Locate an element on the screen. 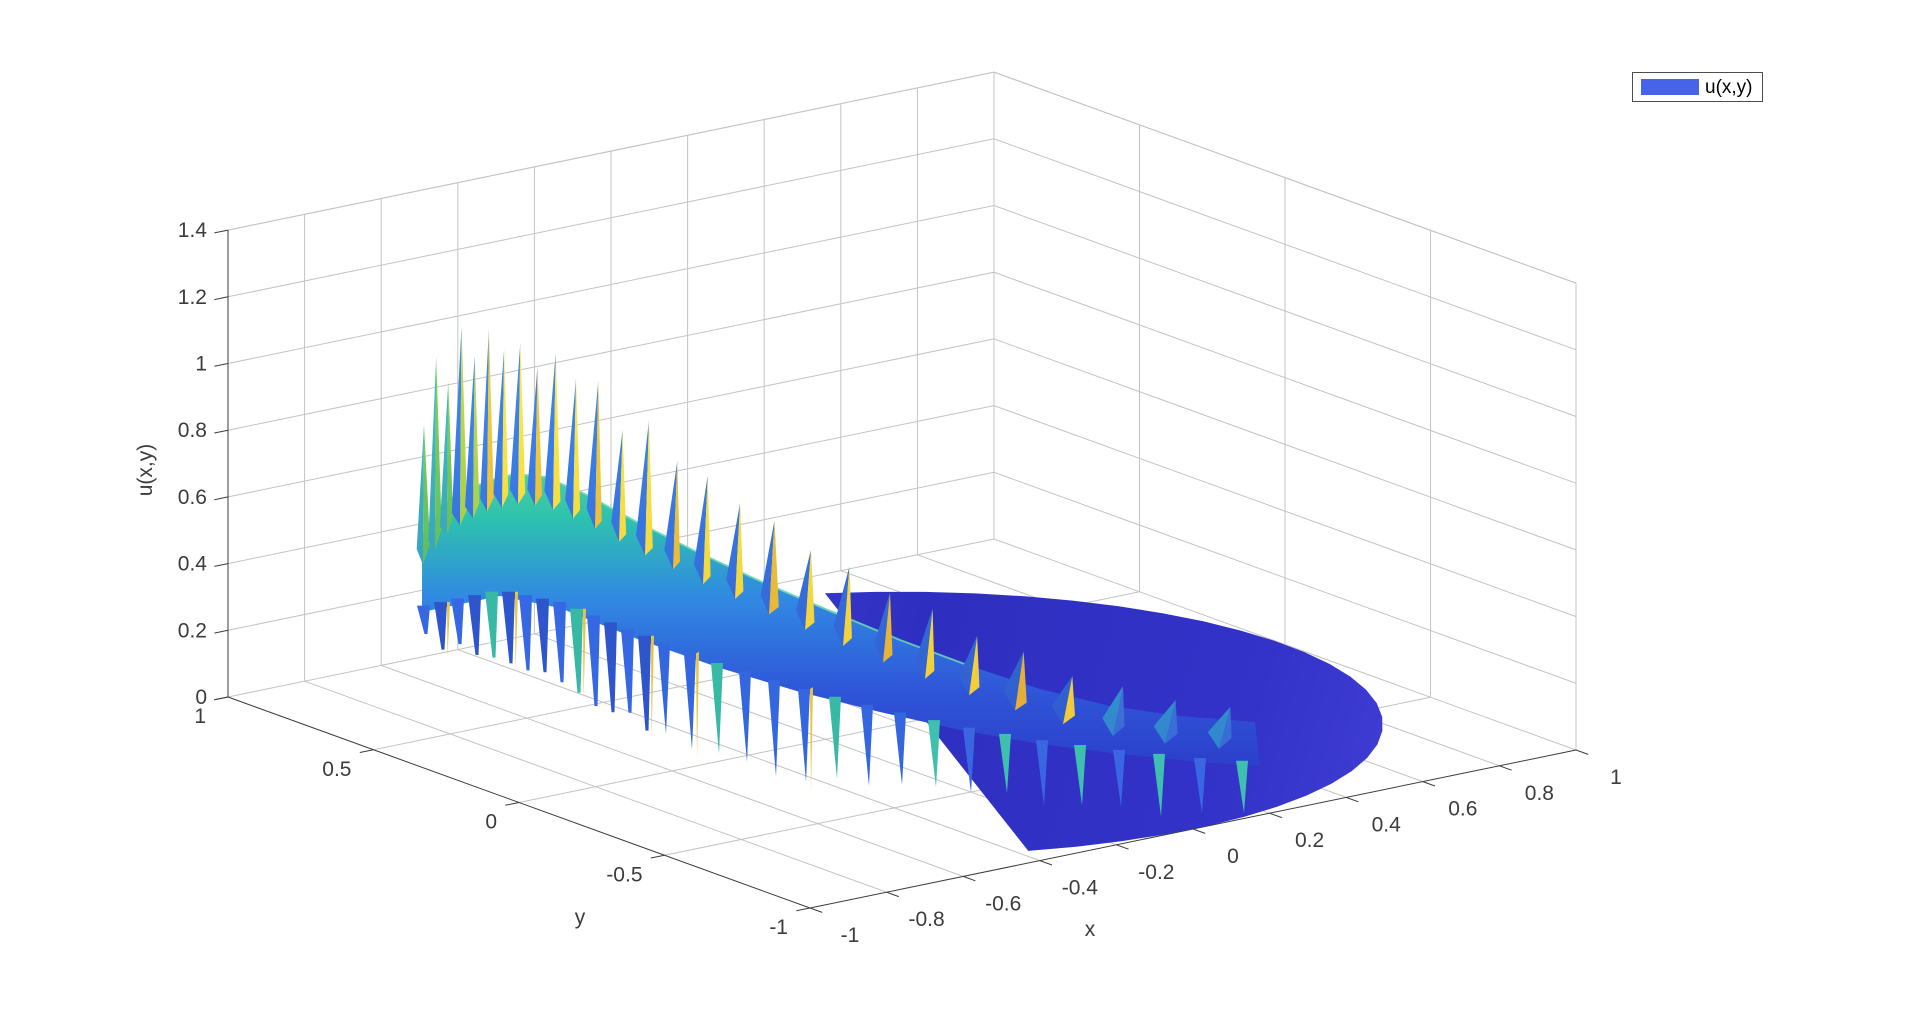 The width and height of the screenshot is (1920, 1019). z-tick-label: 0.4 is located at coordinates (193, 564).